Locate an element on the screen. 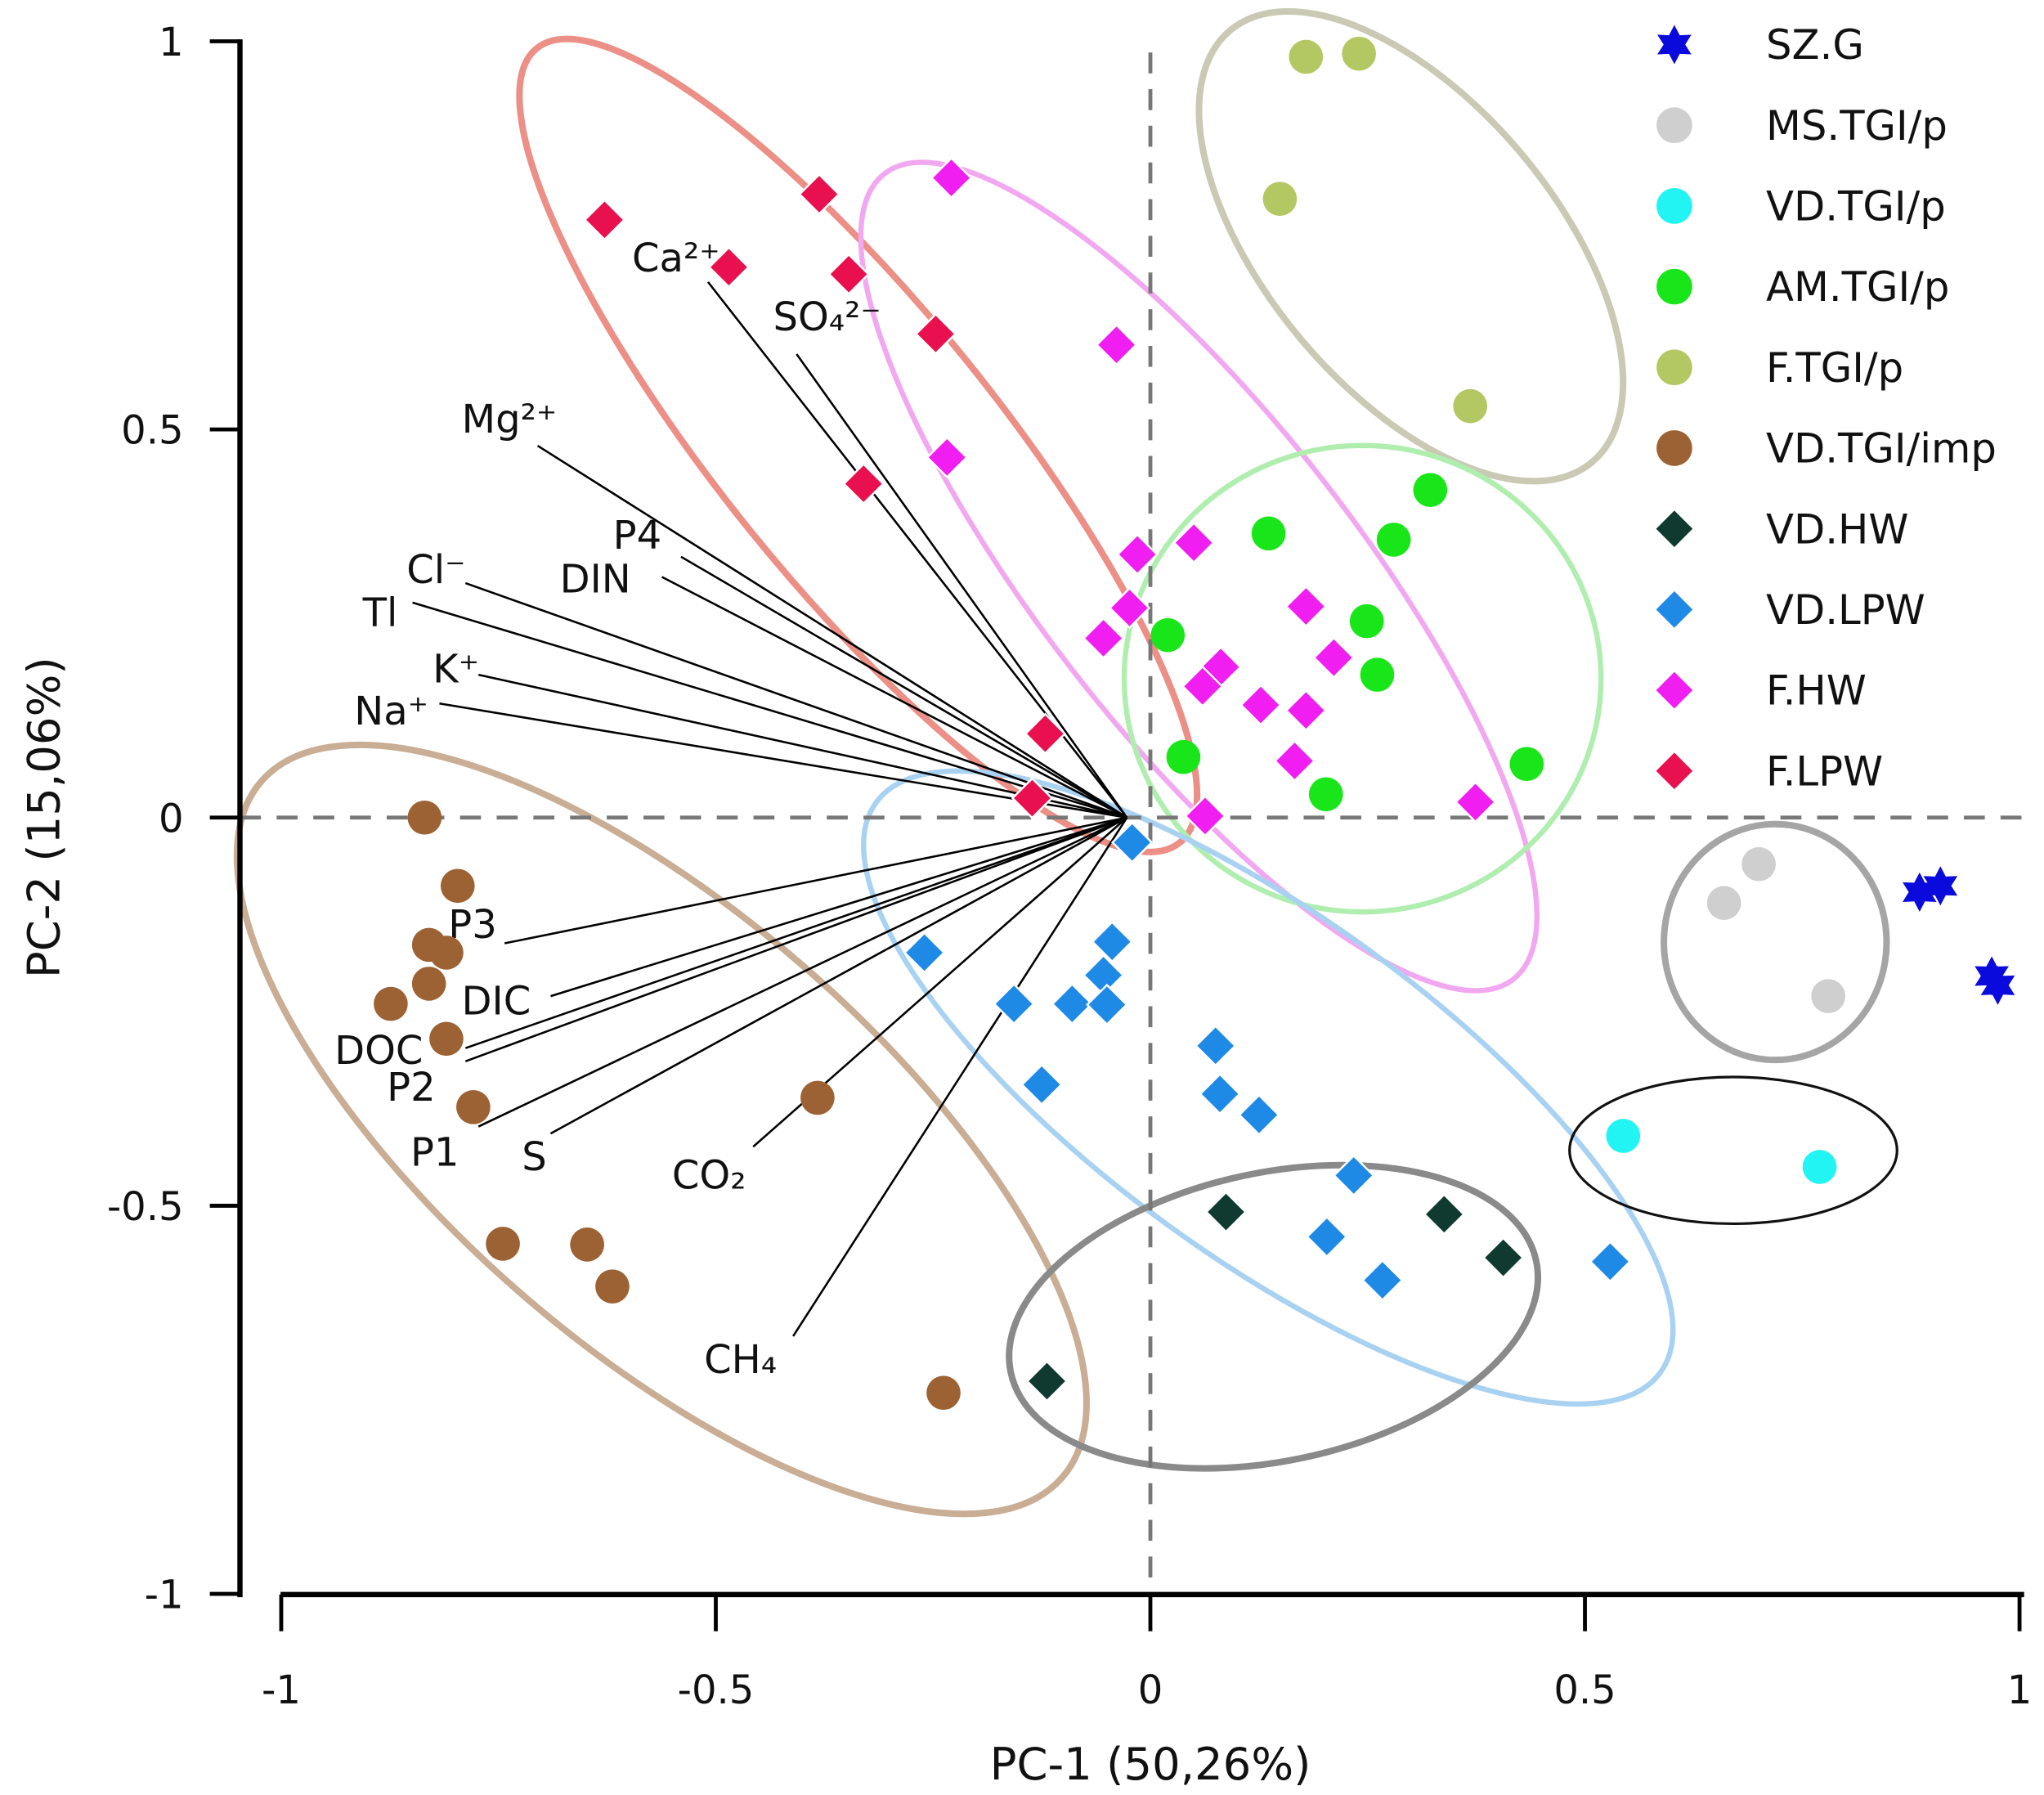 This screenshot has width=2044, height=1795. legend-item: VD.HW is located at coordinates (1780, 529).